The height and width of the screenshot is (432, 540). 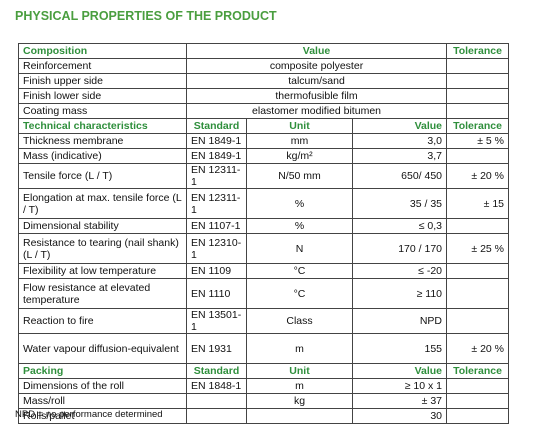 I want to click on table-cell: Reinforcement, so click(x=102, y=66).